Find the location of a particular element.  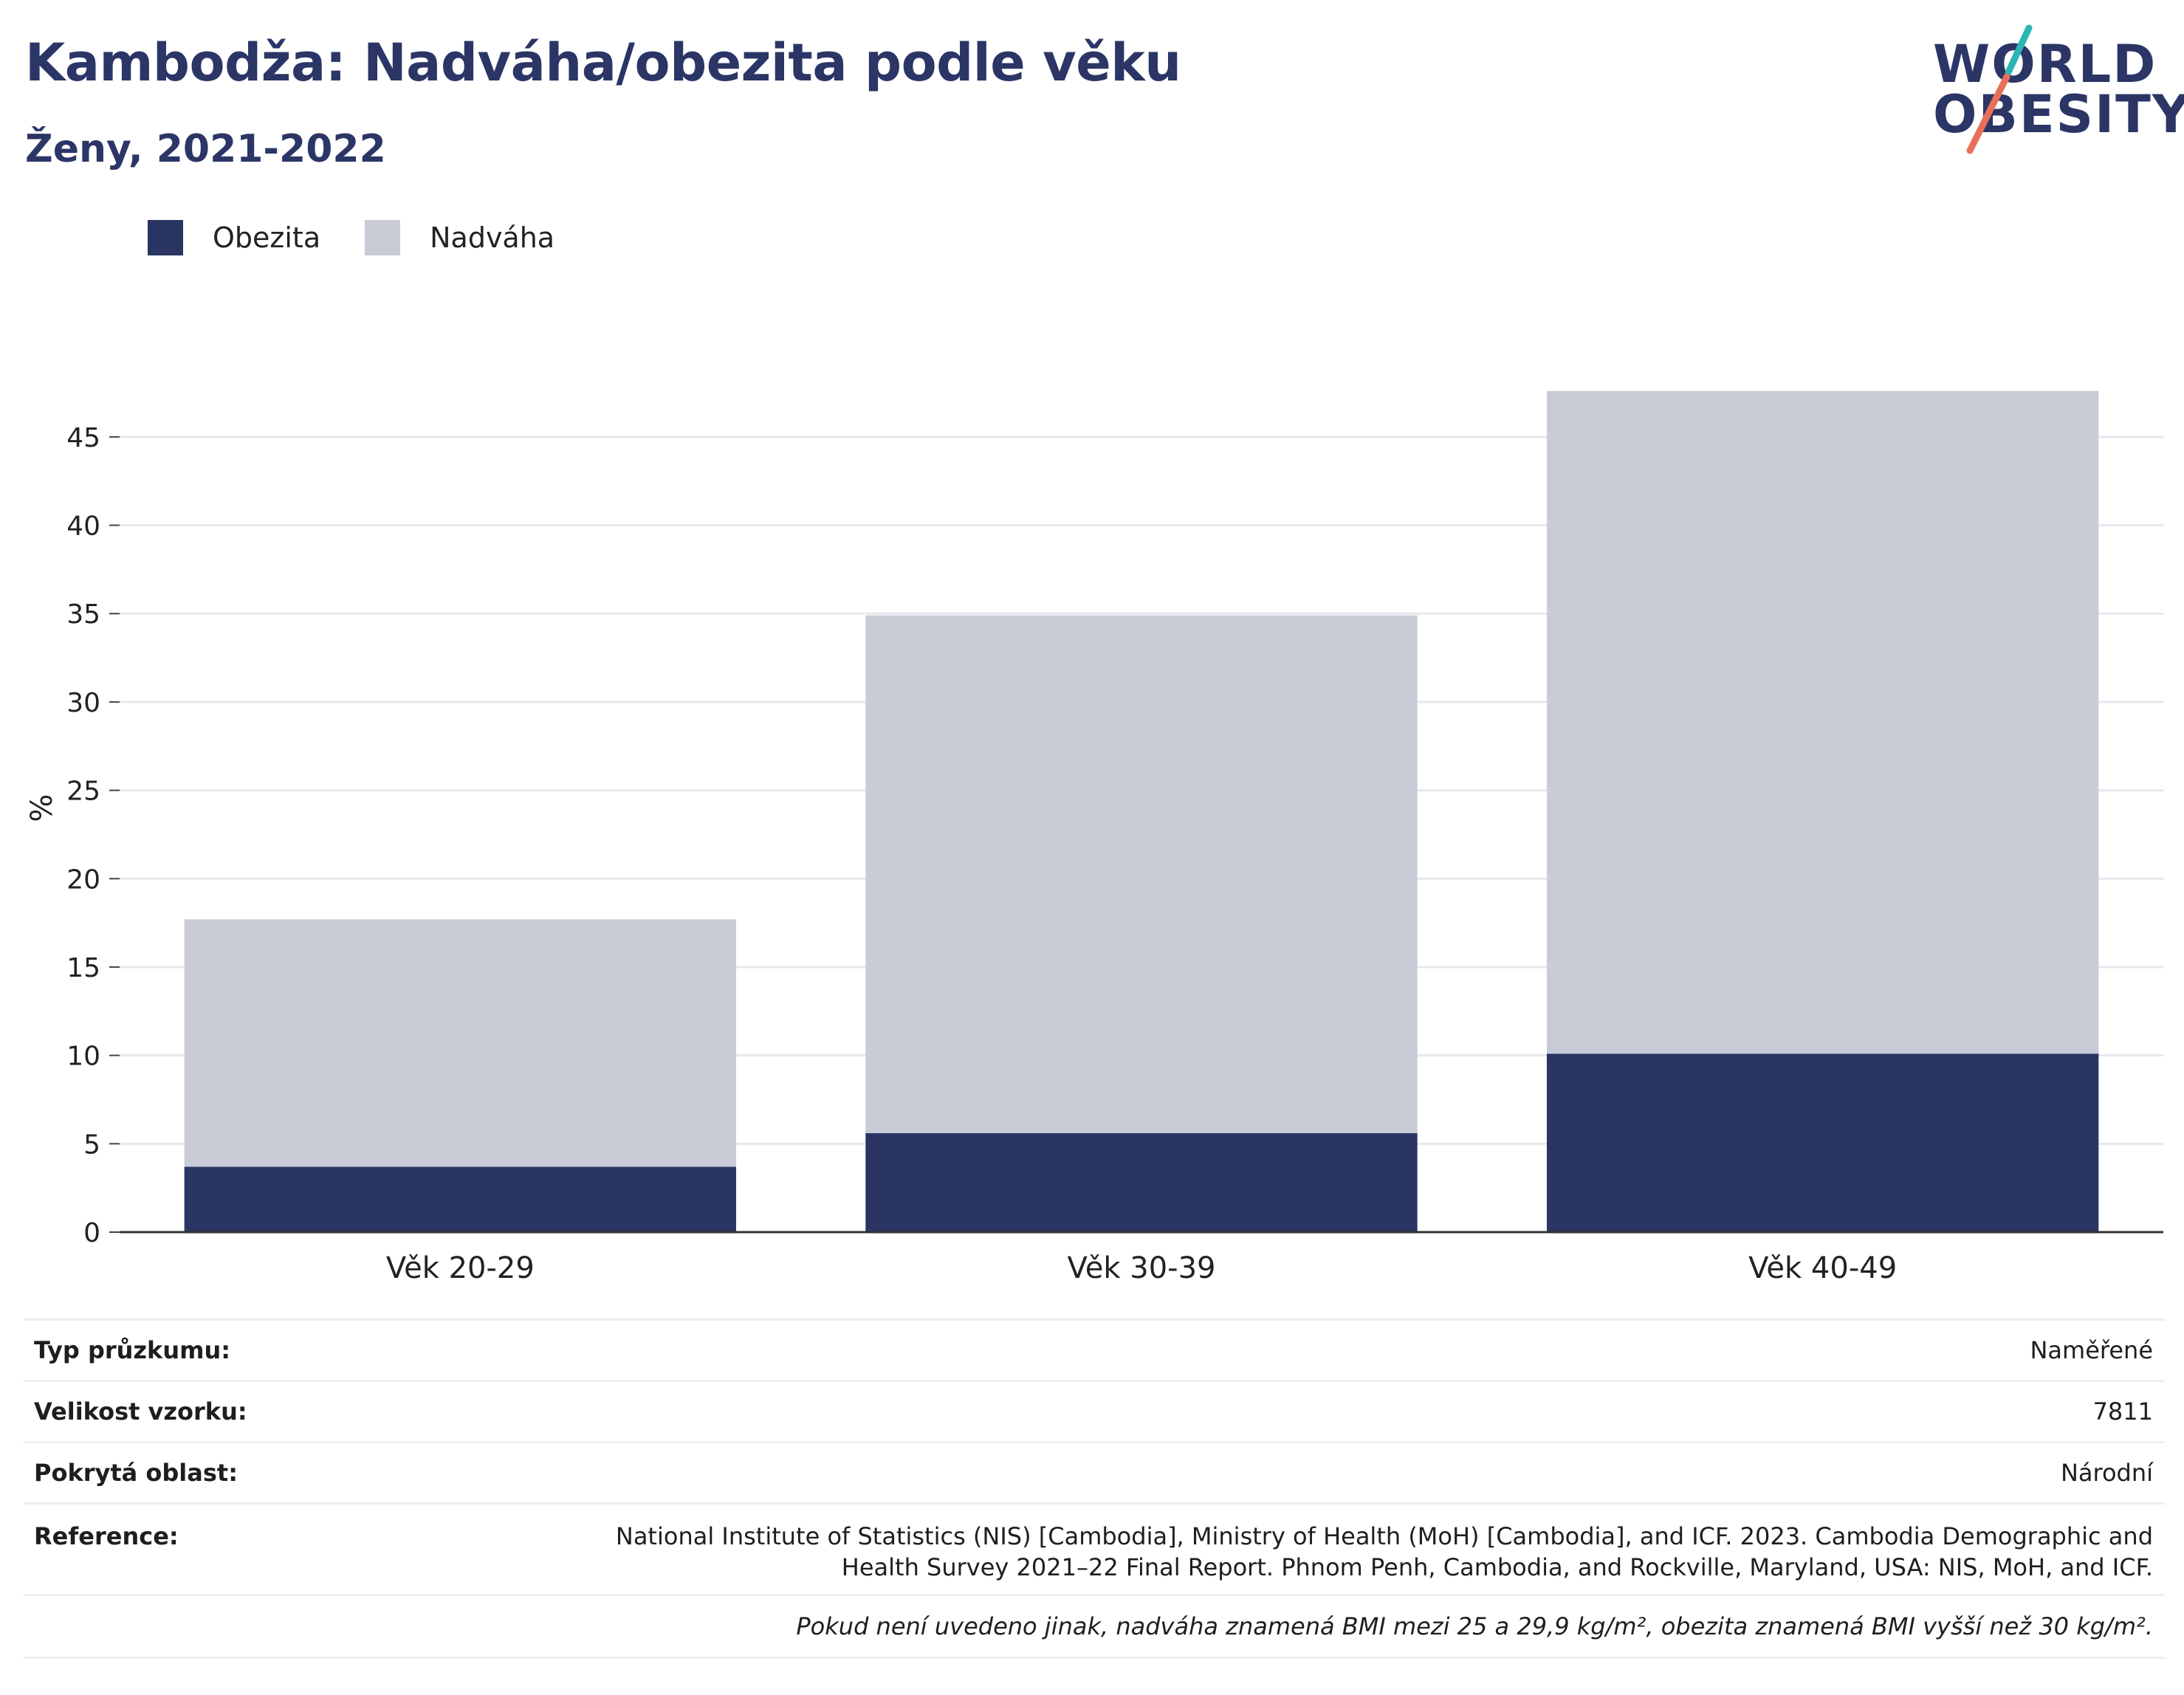

legend-item-nadvaha: Nadváha is located at coordinates (459, 237).